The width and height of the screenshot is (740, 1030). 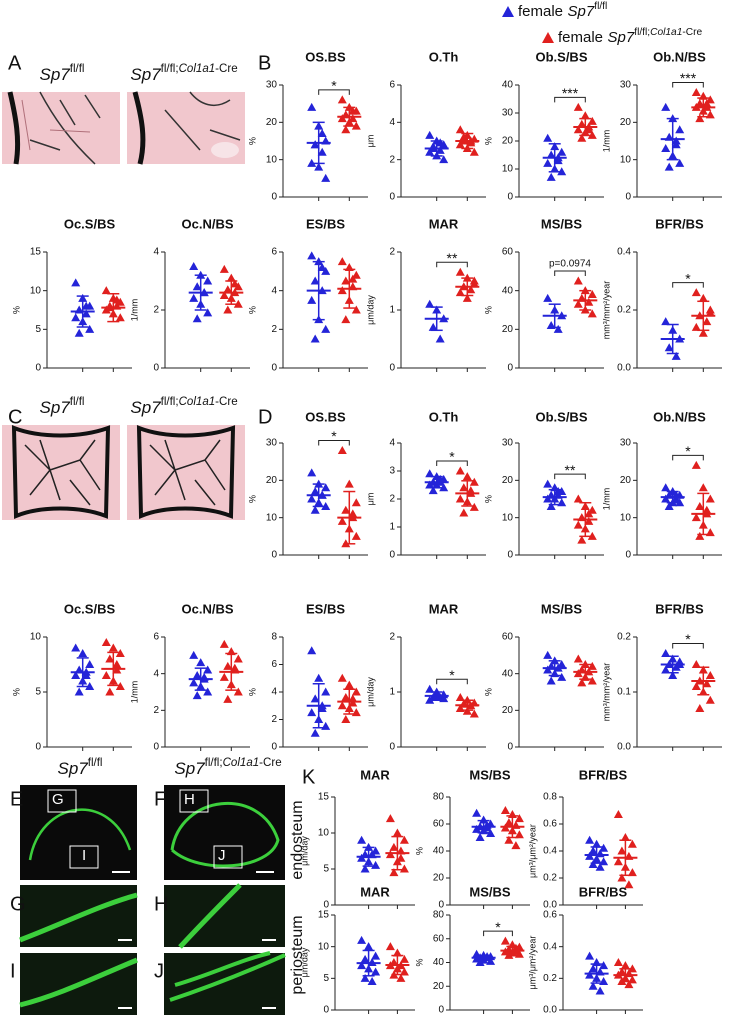 What do you see at coordinates (18, 904) in the screenshot?
I see `panel-label: G` at bounding box center [18, 904].